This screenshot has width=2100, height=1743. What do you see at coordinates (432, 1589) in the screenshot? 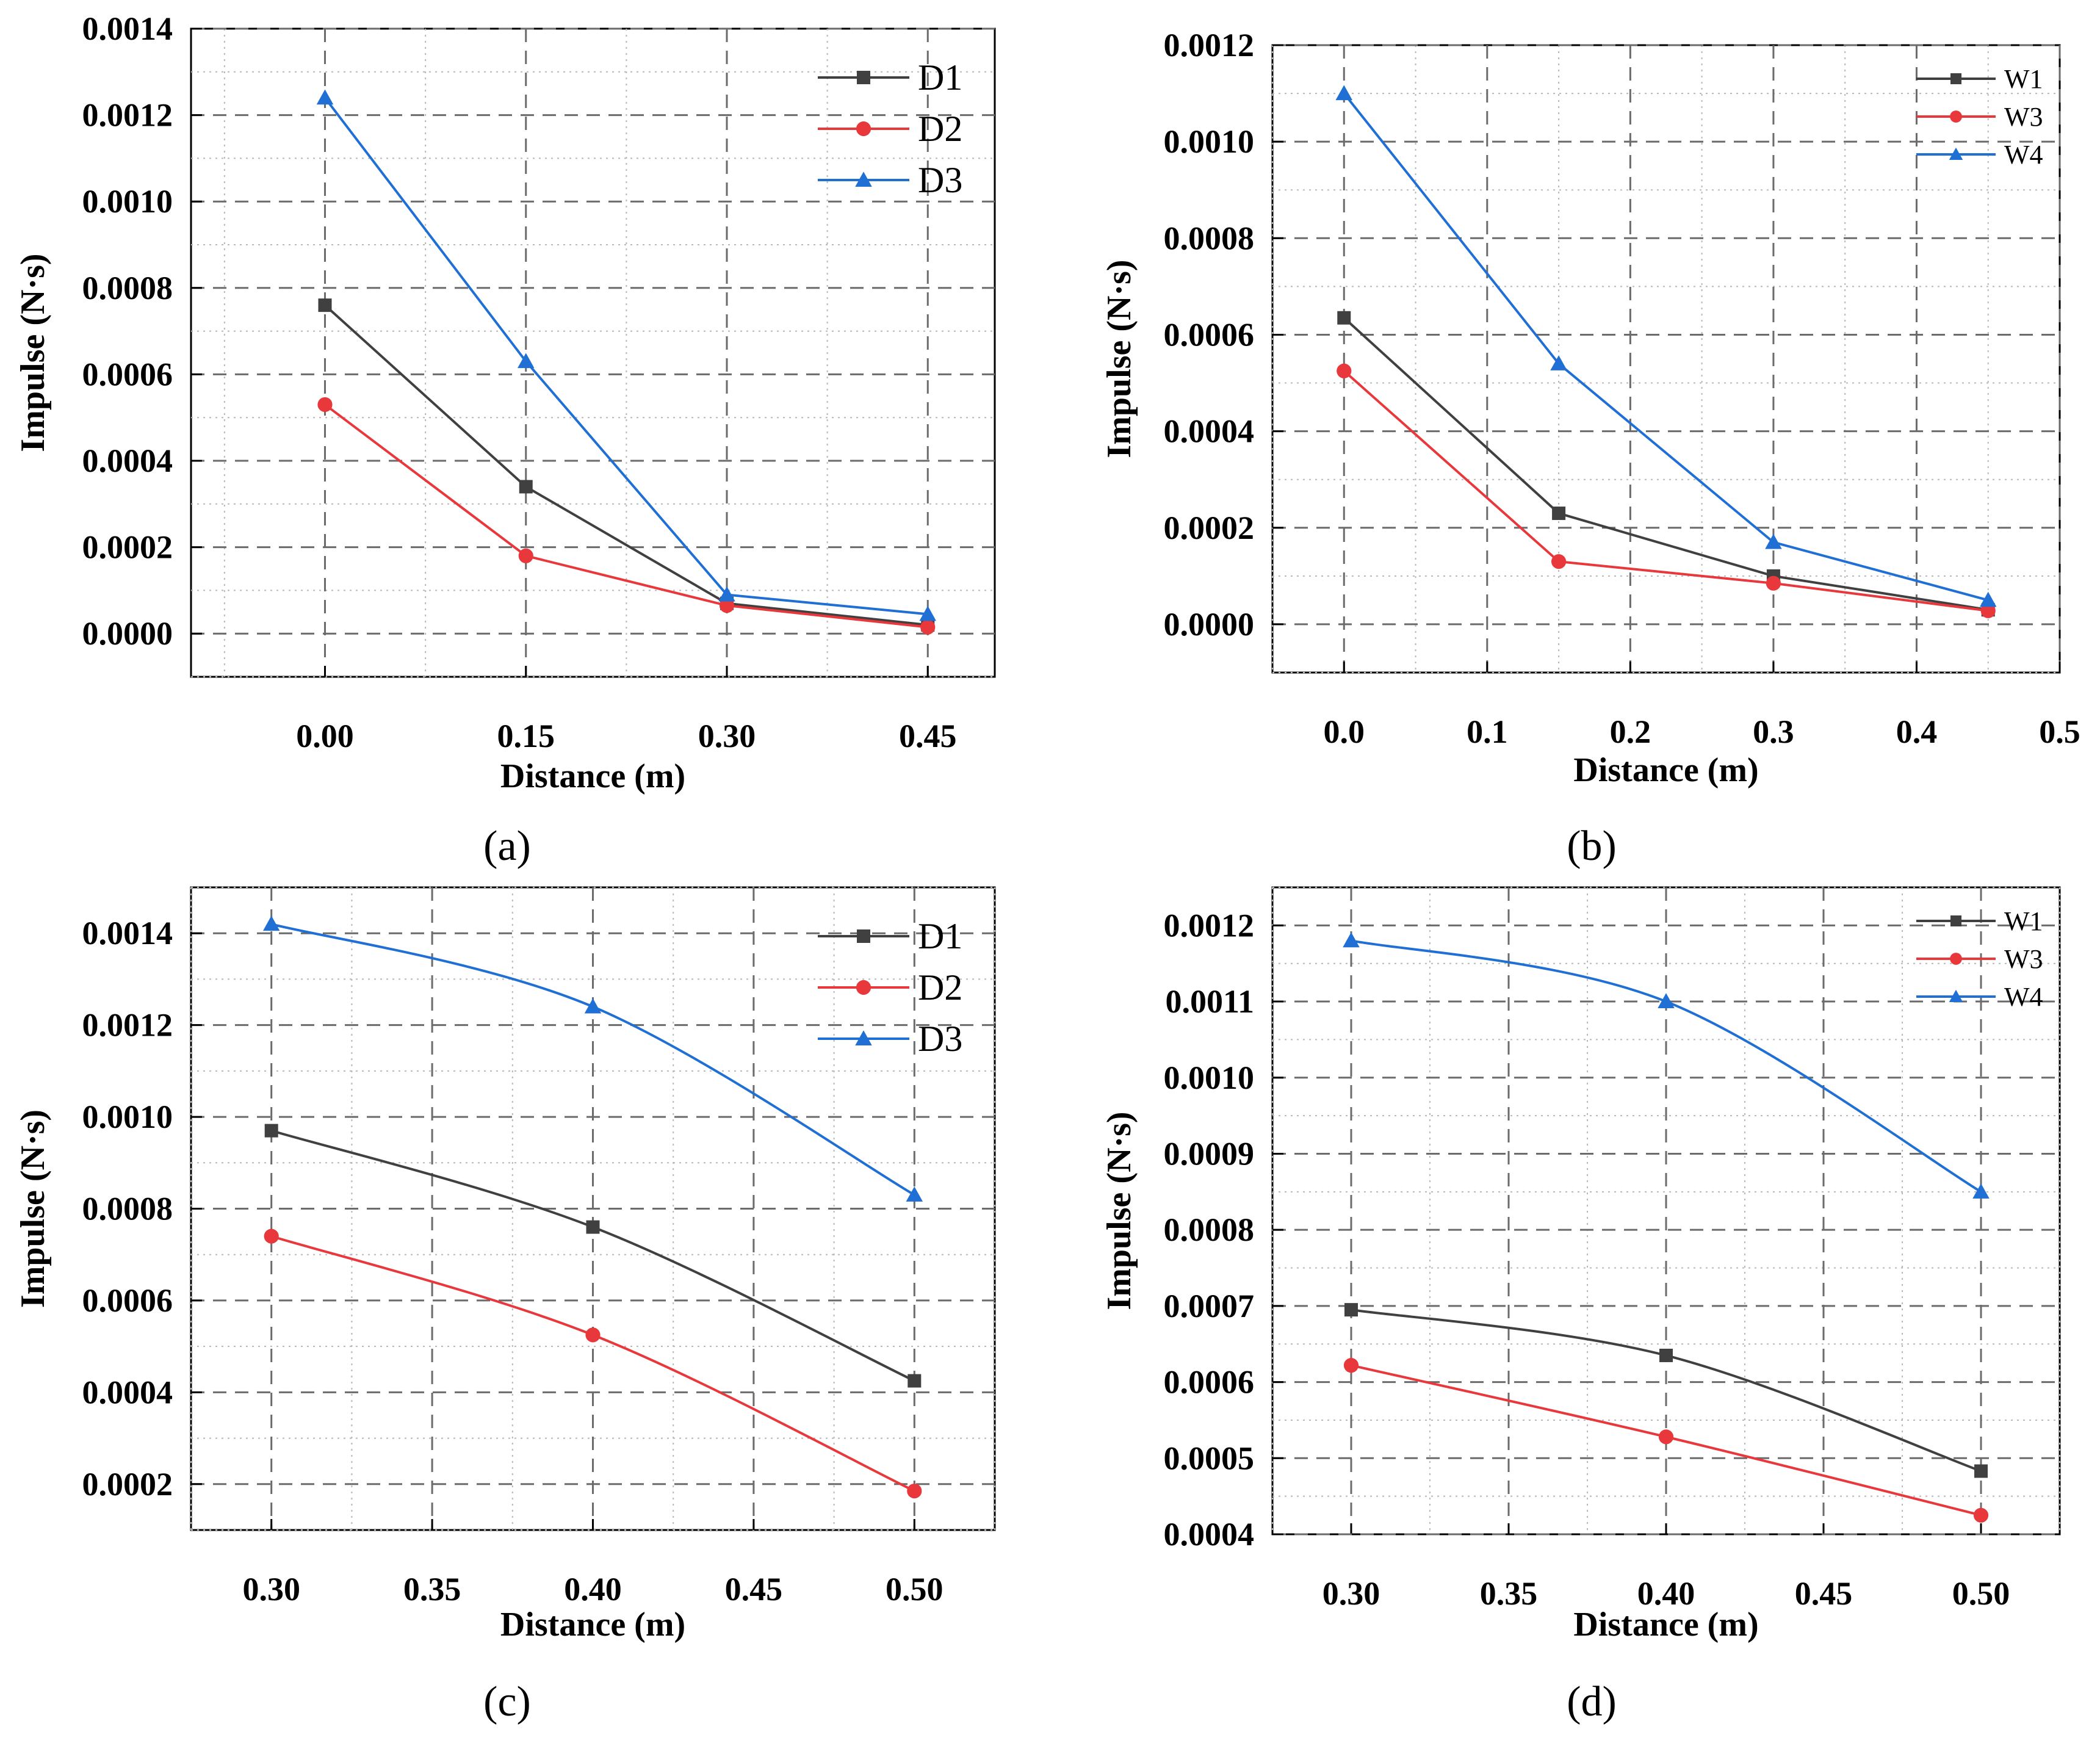
I see `x-tick-label: 0.35` at bounding box center [432, 1589].